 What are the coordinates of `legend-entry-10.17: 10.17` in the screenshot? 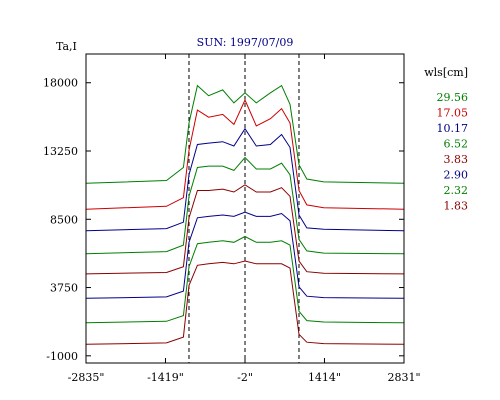 It's located at (453, 128).